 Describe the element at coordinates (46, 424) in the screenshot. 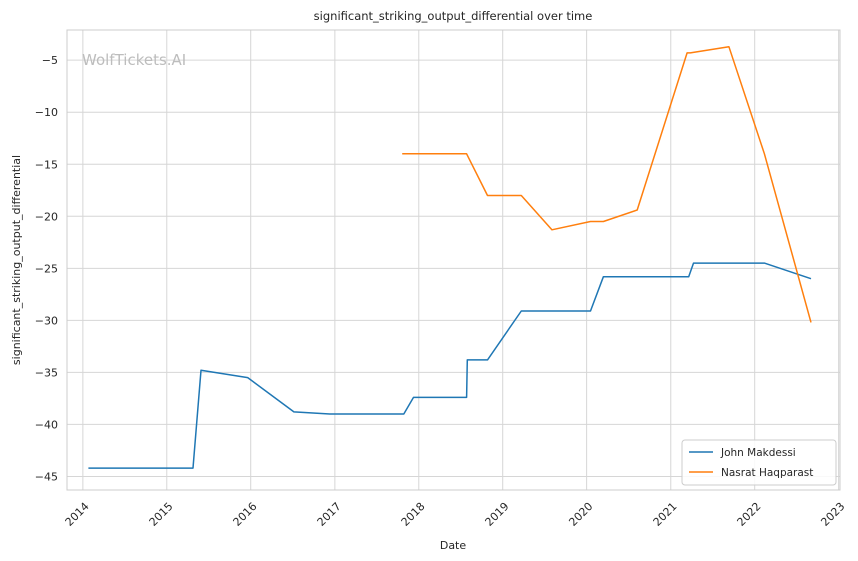

I see `y-tick-label: −40` at that location.